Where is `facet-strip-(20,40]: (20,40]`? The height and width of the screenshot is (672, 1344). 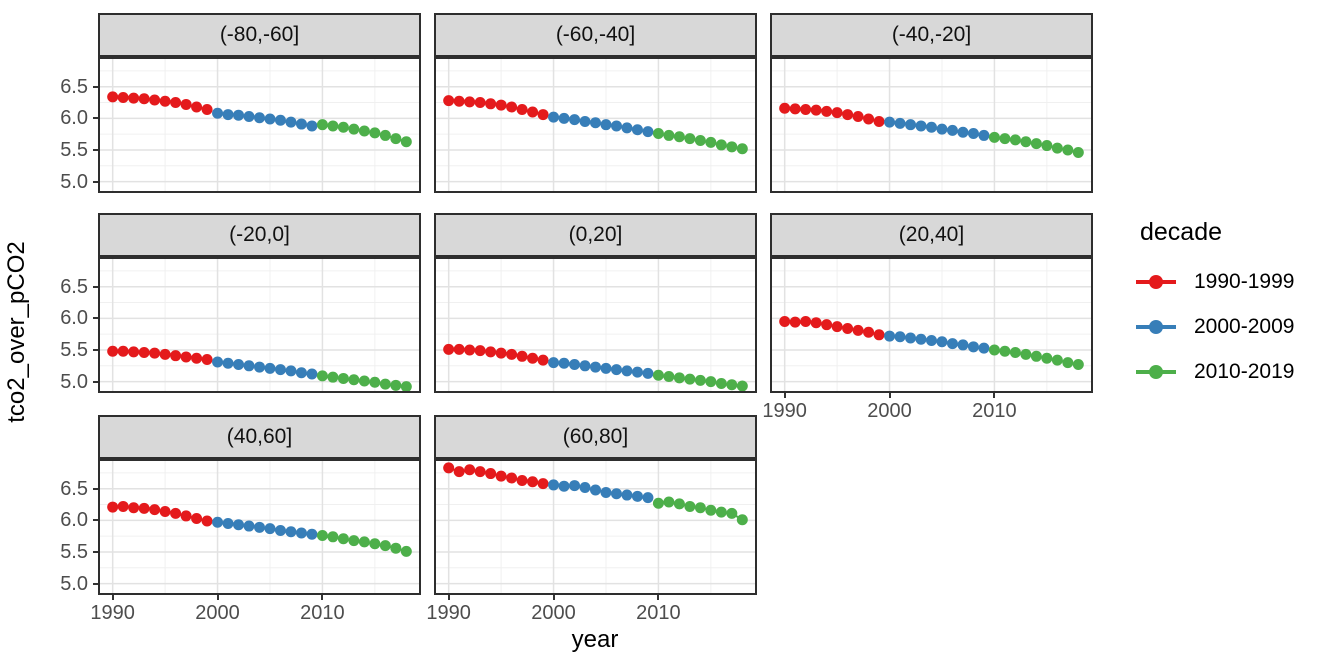
facet-strip-(20,40]: (20,40] is located at coordinates (931, 235).